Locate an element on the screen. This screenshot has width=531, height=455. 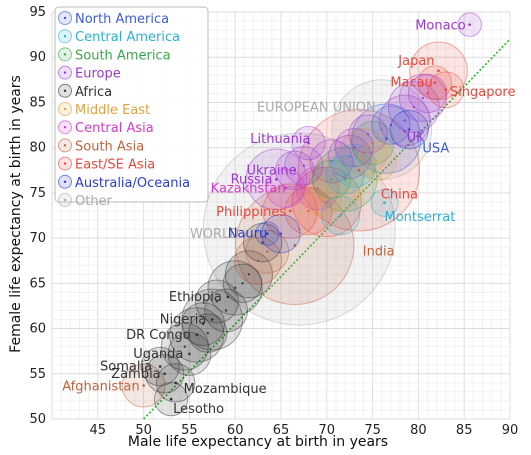
legend-item: Europe is located at coordinates (89, 73).